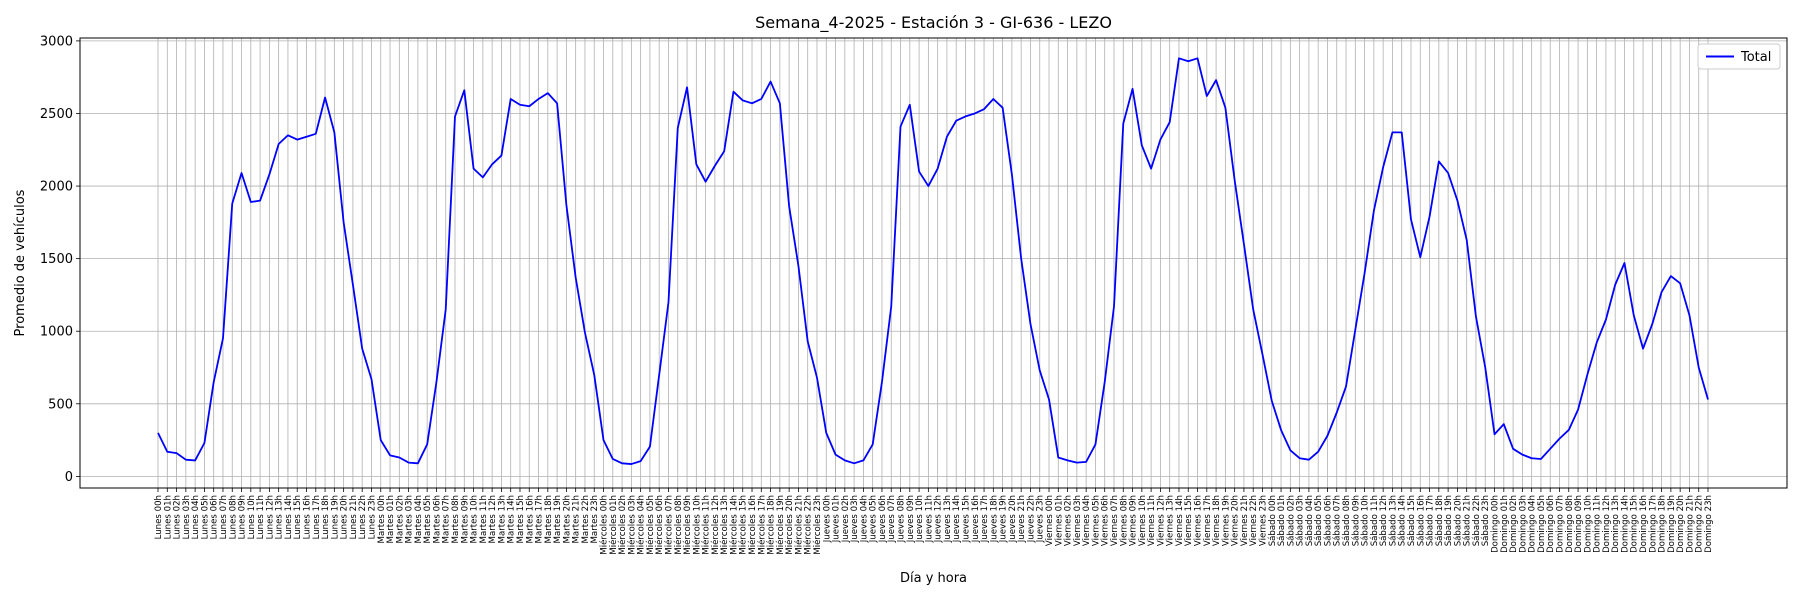 This screenshot has height=604, width=1800. Describe the element at coordinates (326, 517) in the screenshot. I see `x-tick-label: Lunes 18h` at that location.